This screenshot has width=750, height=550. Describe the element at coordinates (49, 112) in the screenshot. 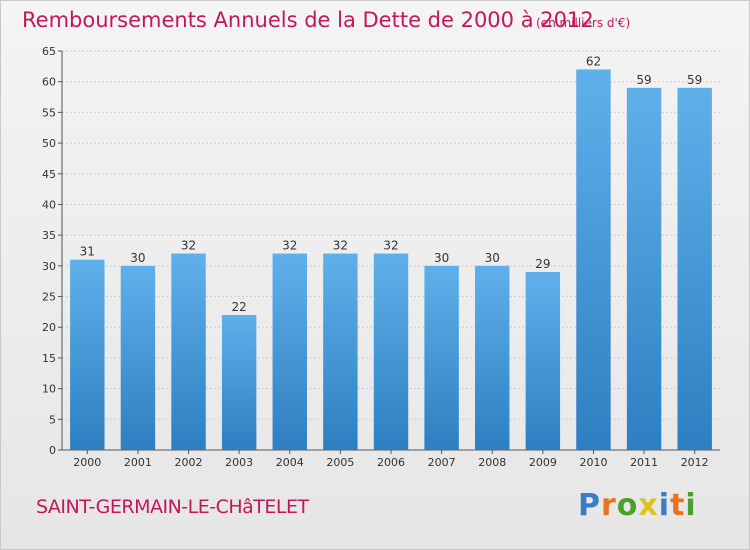

I see `y-tick-label: 55` at that location.